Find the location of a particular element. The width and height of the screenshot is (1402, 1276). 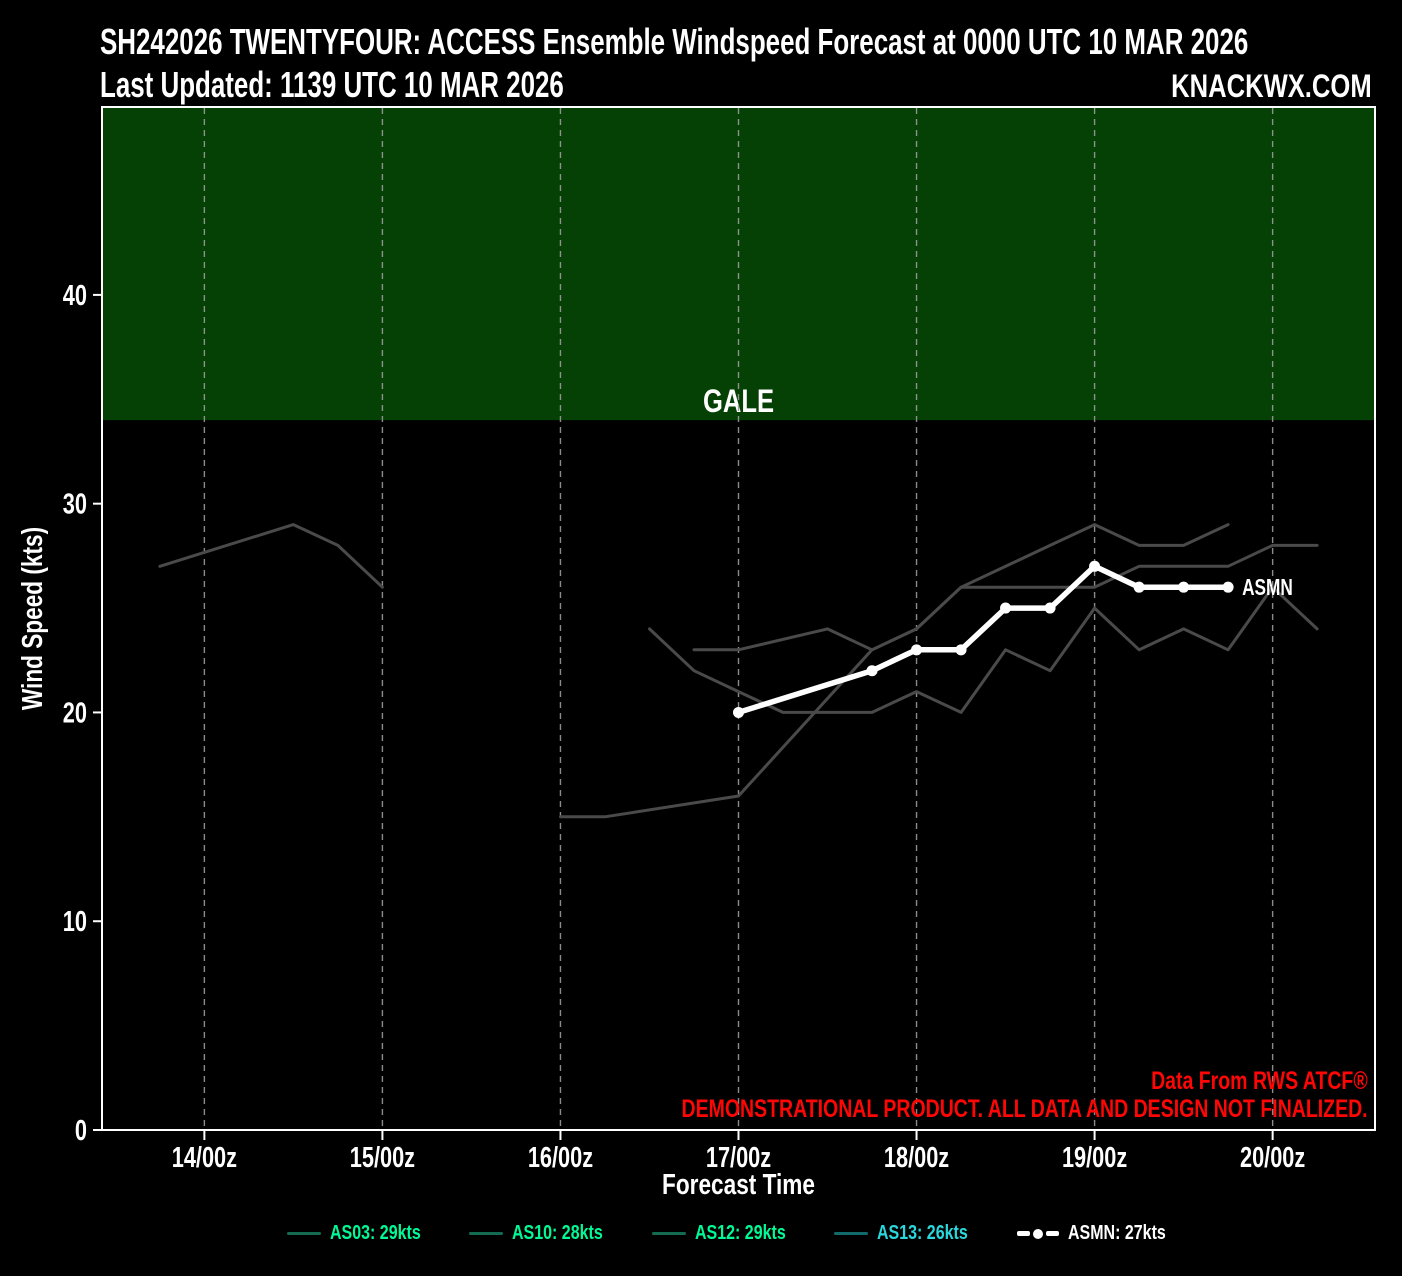

series-line-ASMN is located at coordinates (983, 639).